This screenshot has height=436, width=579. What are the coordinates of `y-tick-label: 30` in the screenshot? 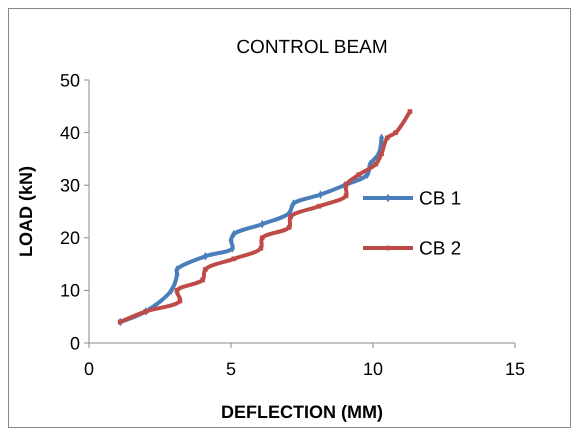 It's located at (70, 186).